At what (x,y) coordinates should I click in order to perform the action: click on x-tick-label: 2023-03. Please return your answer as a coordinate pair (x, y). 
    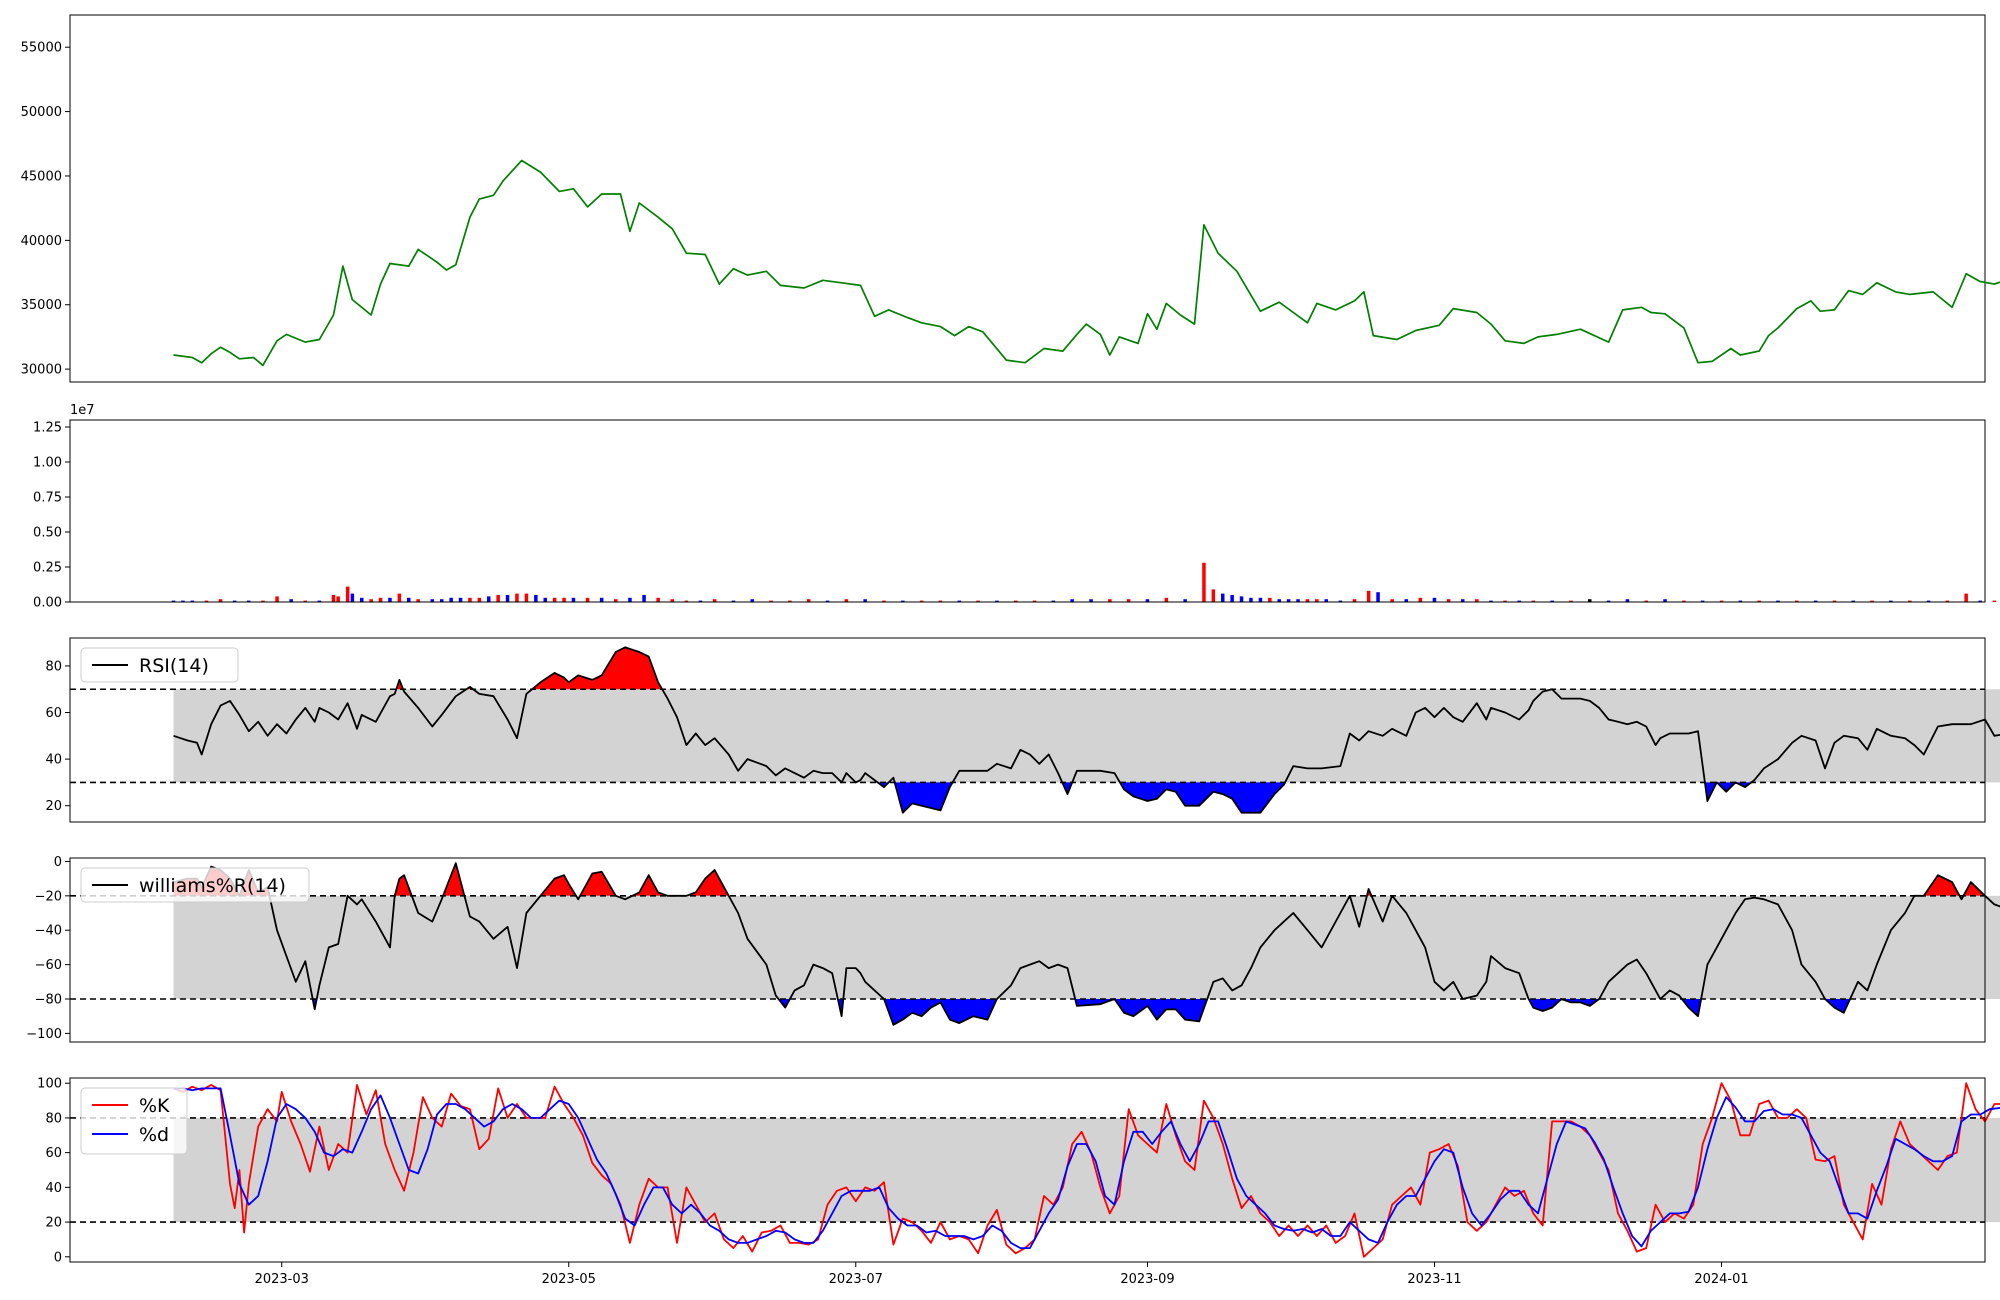
    Looking at the image, I should click on (282, 1279).